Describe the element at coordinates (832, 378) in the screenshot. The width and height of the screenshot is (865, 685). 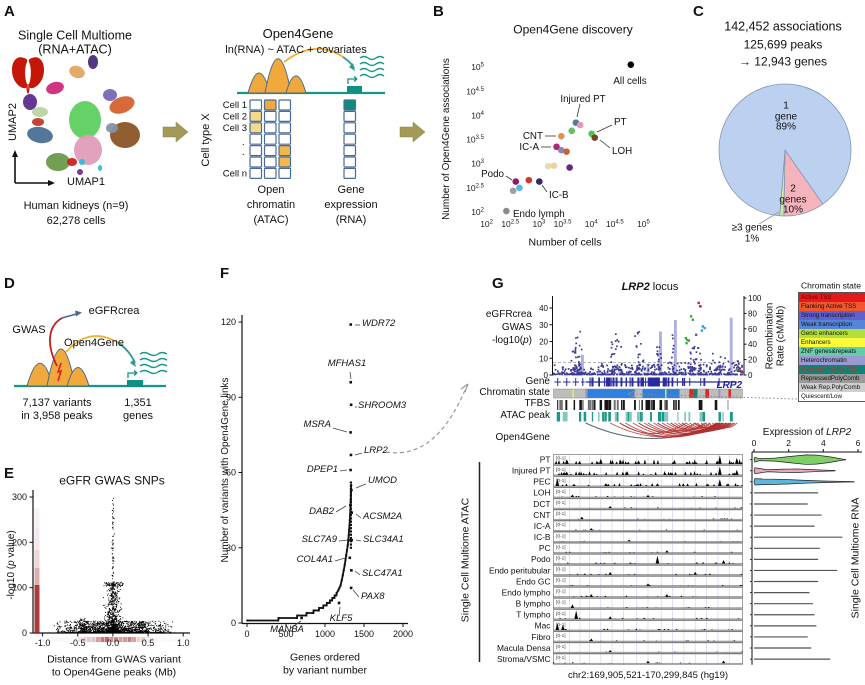
I see `chromatin-legend-entry: RepressedPolyComb` at that location.